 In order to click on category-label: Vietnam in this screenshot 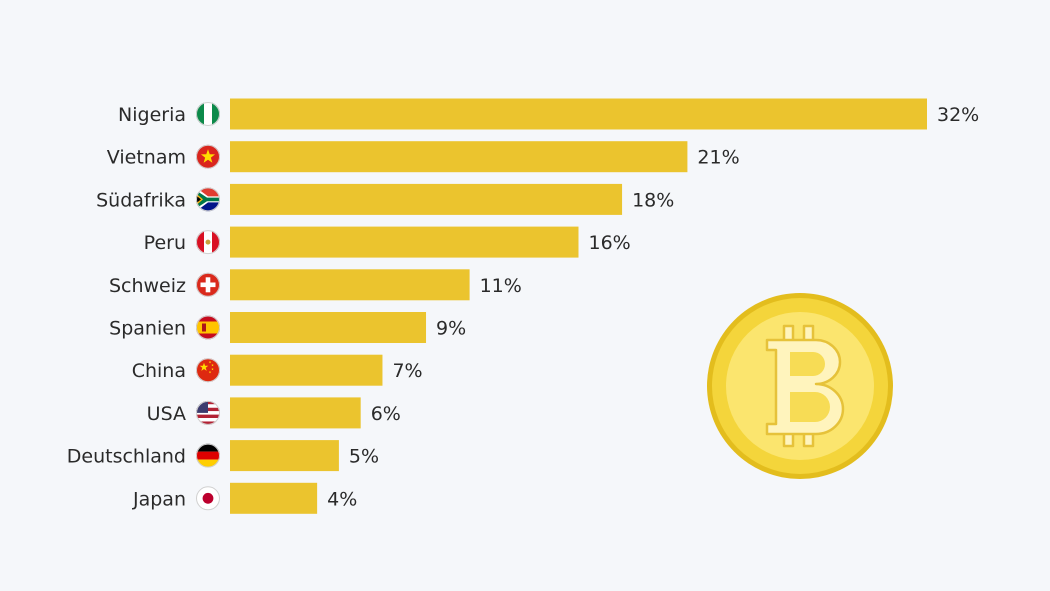, I will do `click(146, 158)`.